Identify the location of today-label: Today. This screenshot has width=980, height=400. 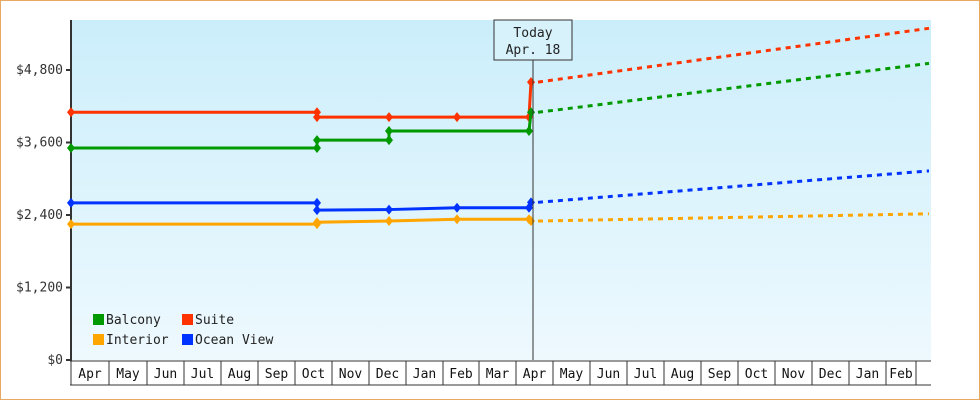
(532, 33).